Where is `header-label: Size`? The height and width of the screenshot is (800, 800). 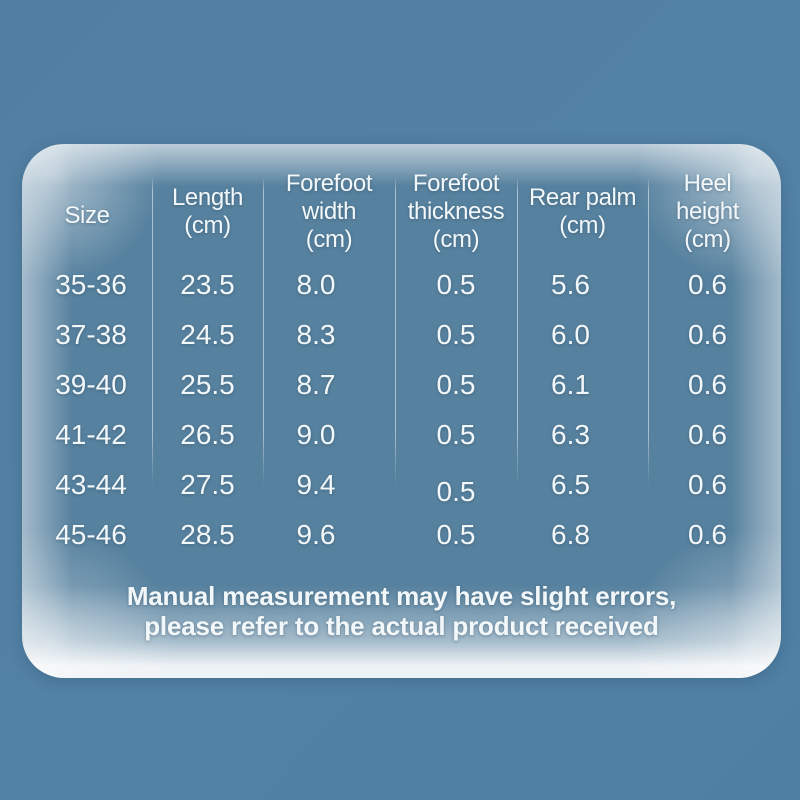
header-label: Size is located at coordinates (87, 215).